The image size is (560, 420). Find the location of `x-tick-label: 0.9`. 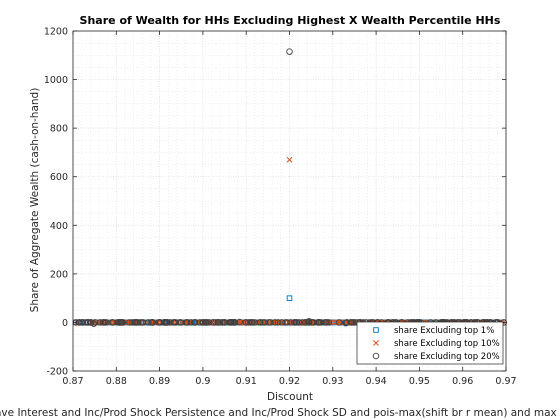

x-tick-label: 0.9 is located at coordinates (202, 381).